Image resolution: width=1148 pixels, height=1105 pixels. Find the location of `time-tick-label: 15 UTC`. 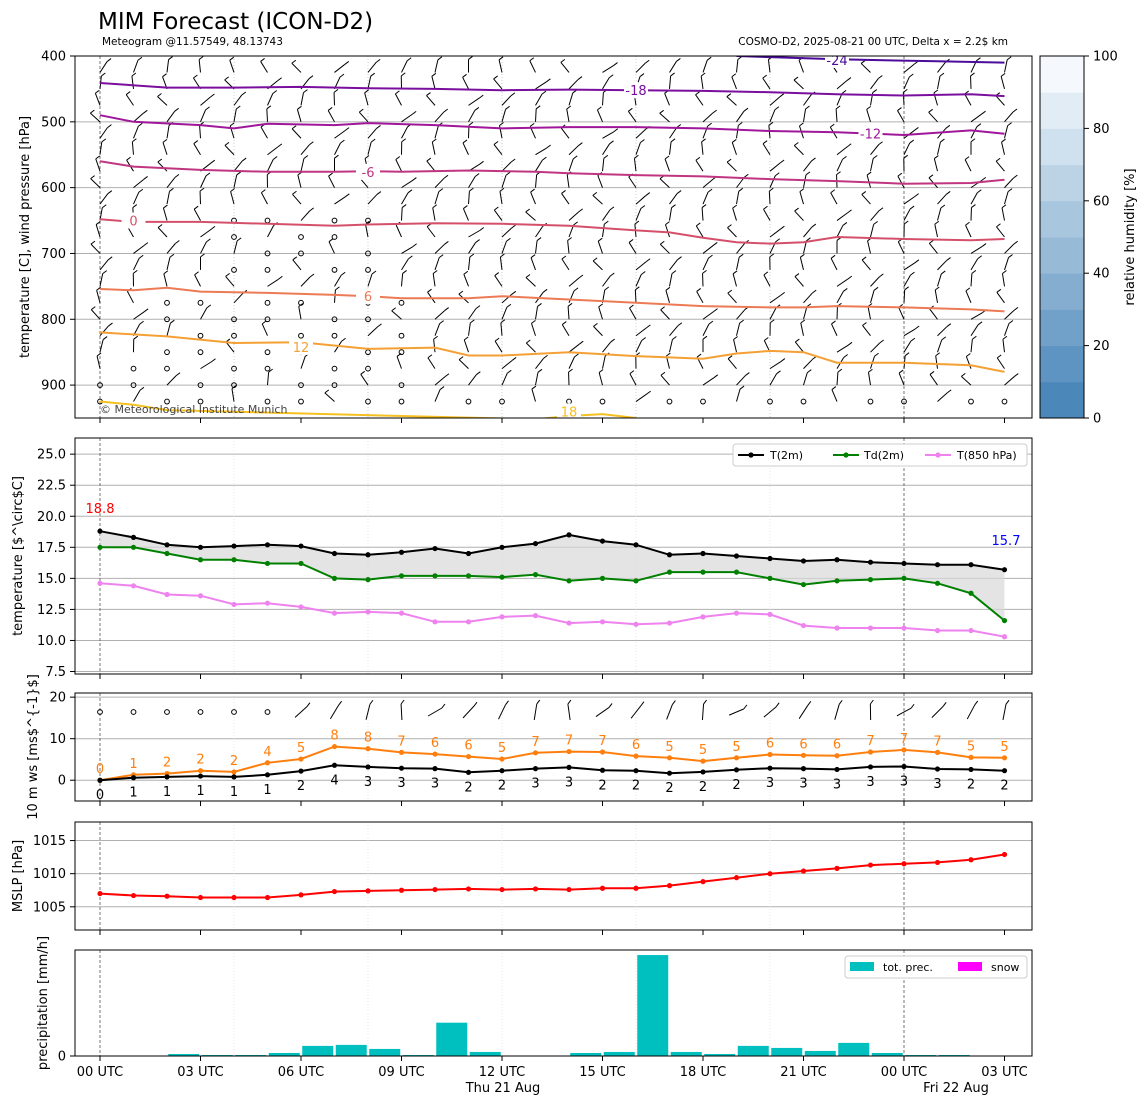

time-tick-label: 15 UTC is located at coordinates (602, 1072).